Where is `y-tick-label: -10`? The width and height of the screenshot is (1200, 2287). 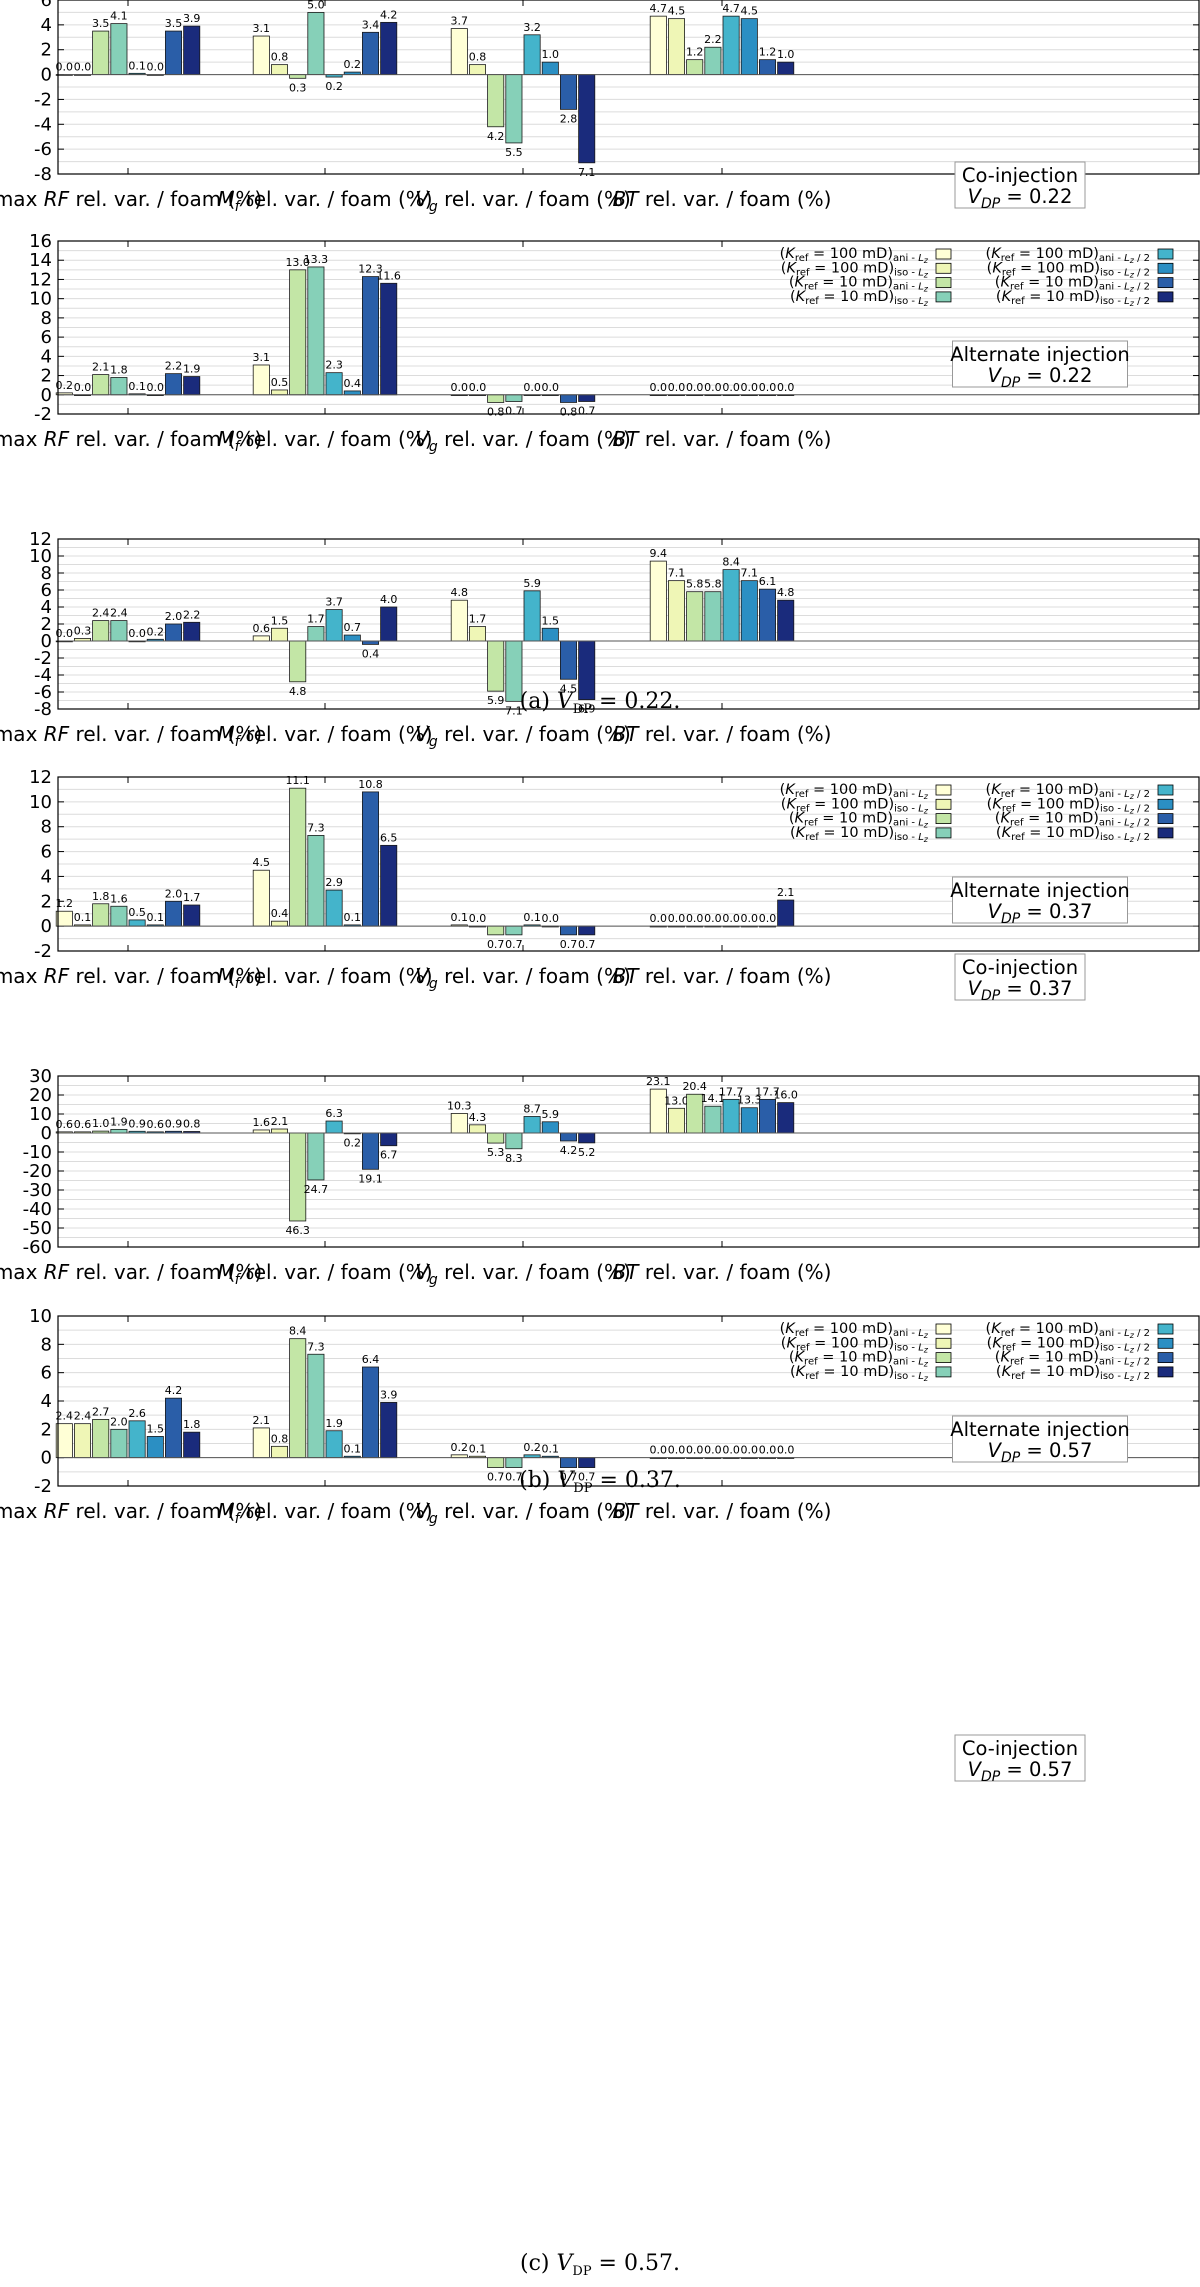
y-tick-label: -10 is located at coordinates (37, 1152).